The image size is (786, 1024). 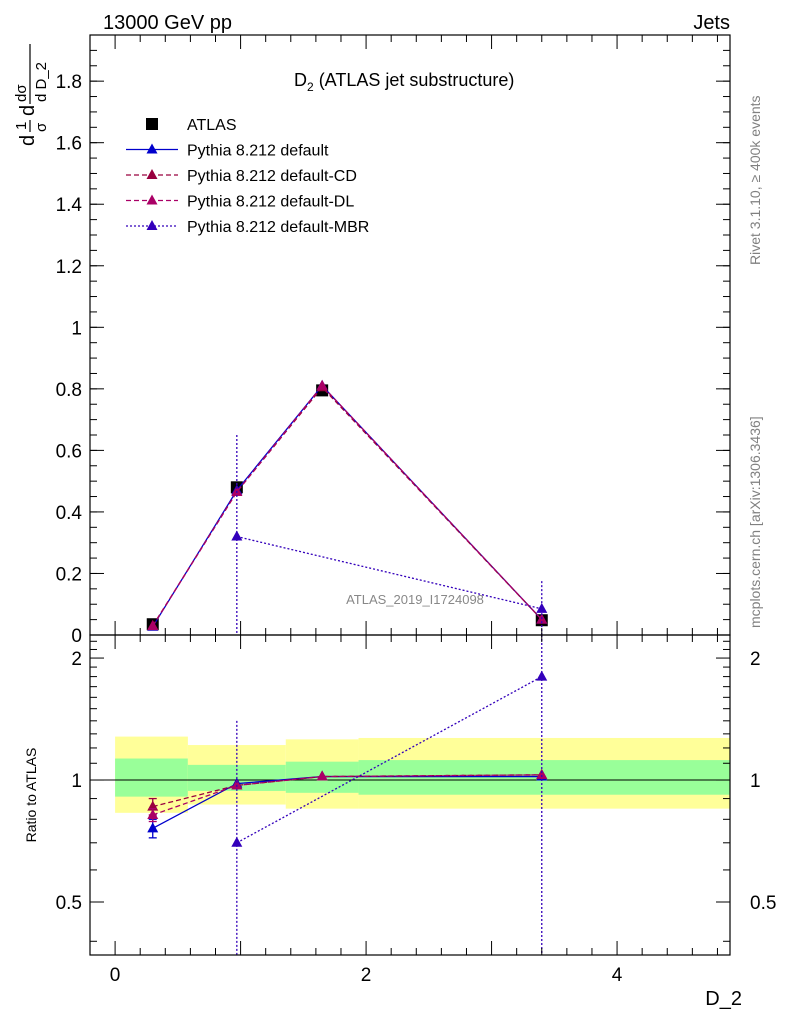 I want to click on main-ytick-label-3: 0.6, so click(x=69, y=451).